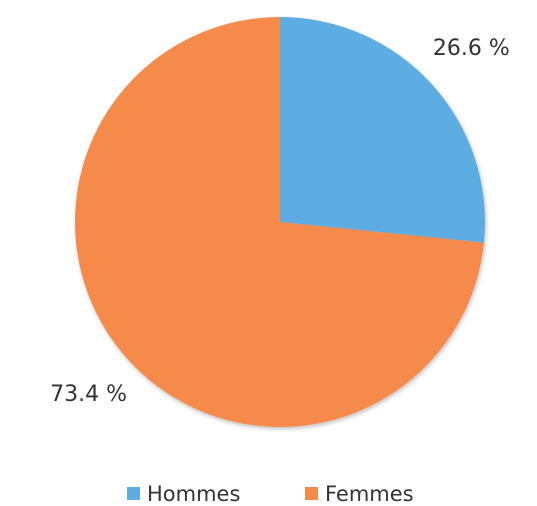  Describe the element at coordinates (369, 494) in the screenshot. I see `legend-label: Femmes` at that location.